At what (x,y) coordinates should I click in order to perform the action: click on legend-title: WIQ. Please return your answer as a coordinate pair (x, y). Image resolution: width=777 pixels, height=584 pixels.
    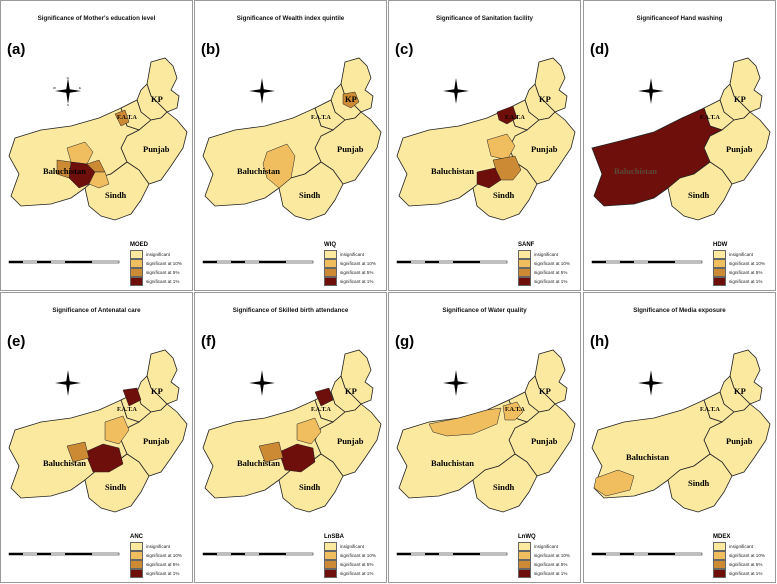
    Looking at the image, I should click on (330, 245).